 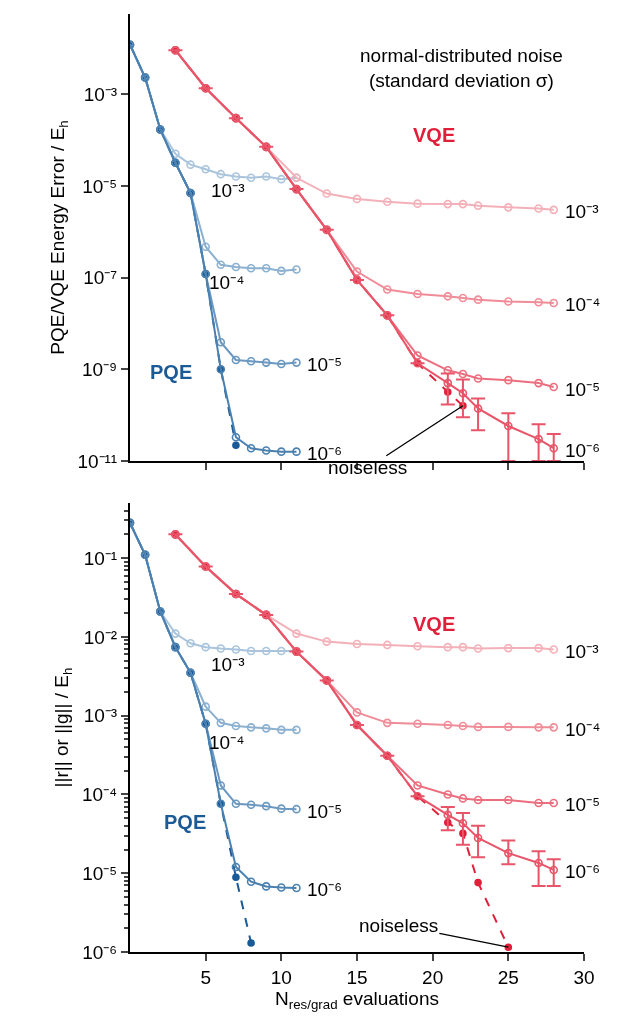 I want to click on y-tick-label: 10⁻⁹, so click(x=99, y=369).